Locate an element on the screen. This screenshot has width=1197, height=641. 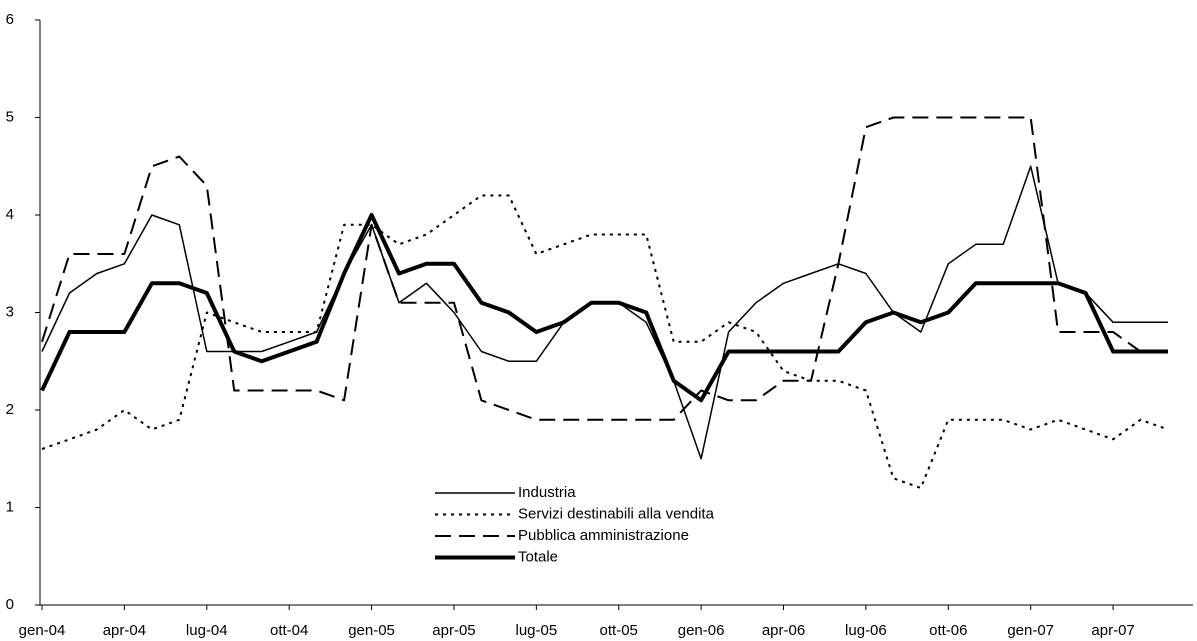
x-tick-label: ott-06 is located at coordinates (948, 630).